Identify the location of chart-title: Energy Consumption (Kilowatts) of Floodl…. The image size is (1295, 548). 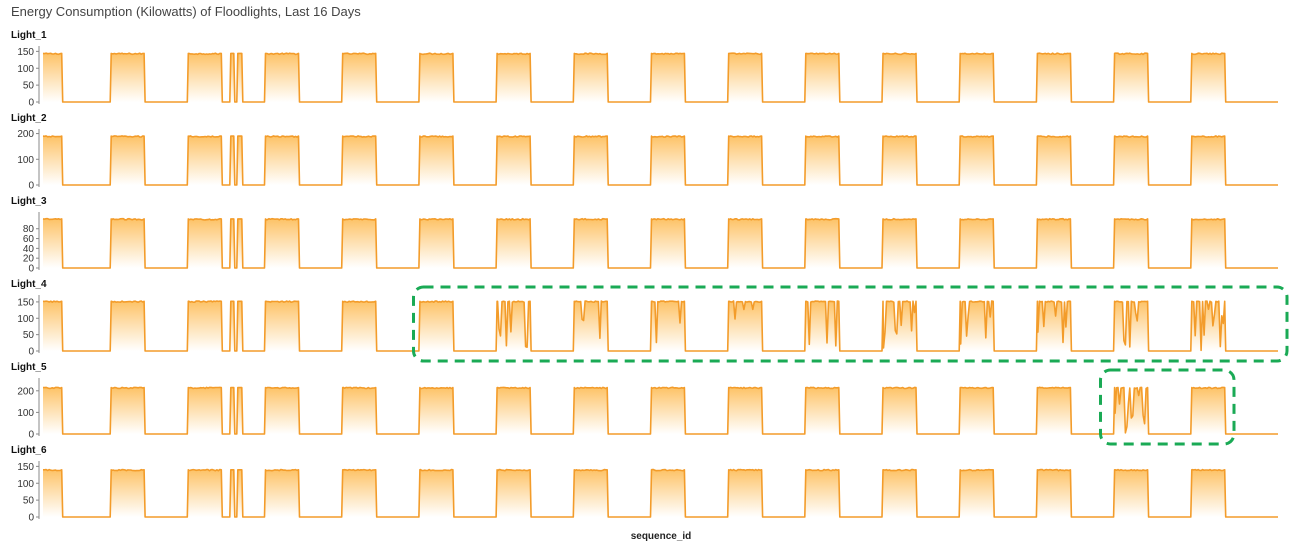
(186, 11).